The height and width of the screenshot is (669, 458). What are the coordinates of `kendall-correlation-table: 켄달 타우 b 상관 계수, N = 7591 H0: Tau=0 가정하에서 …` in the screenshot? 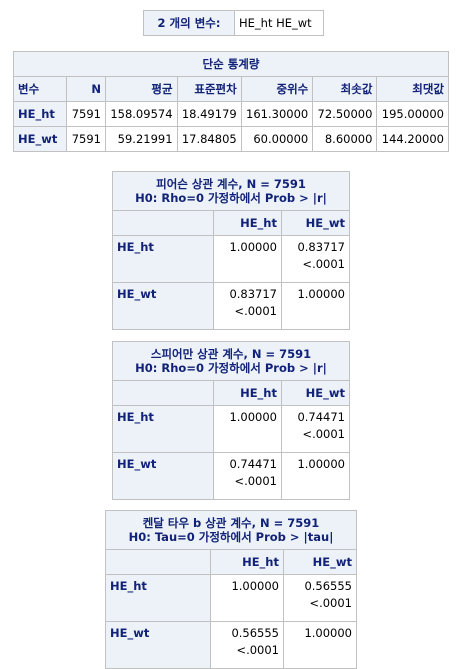 It's located at (231, 589).